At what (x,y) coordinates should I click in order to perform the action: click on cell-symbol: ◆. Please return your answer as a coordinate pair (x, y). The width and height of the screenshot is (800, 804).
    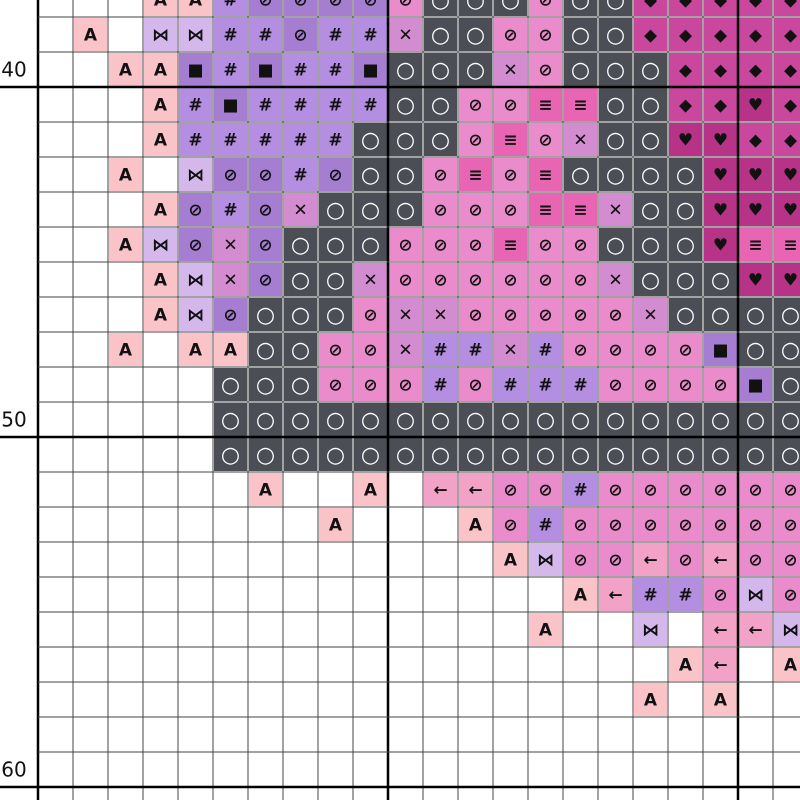
    Looking at the image, I should click on (756, 141).